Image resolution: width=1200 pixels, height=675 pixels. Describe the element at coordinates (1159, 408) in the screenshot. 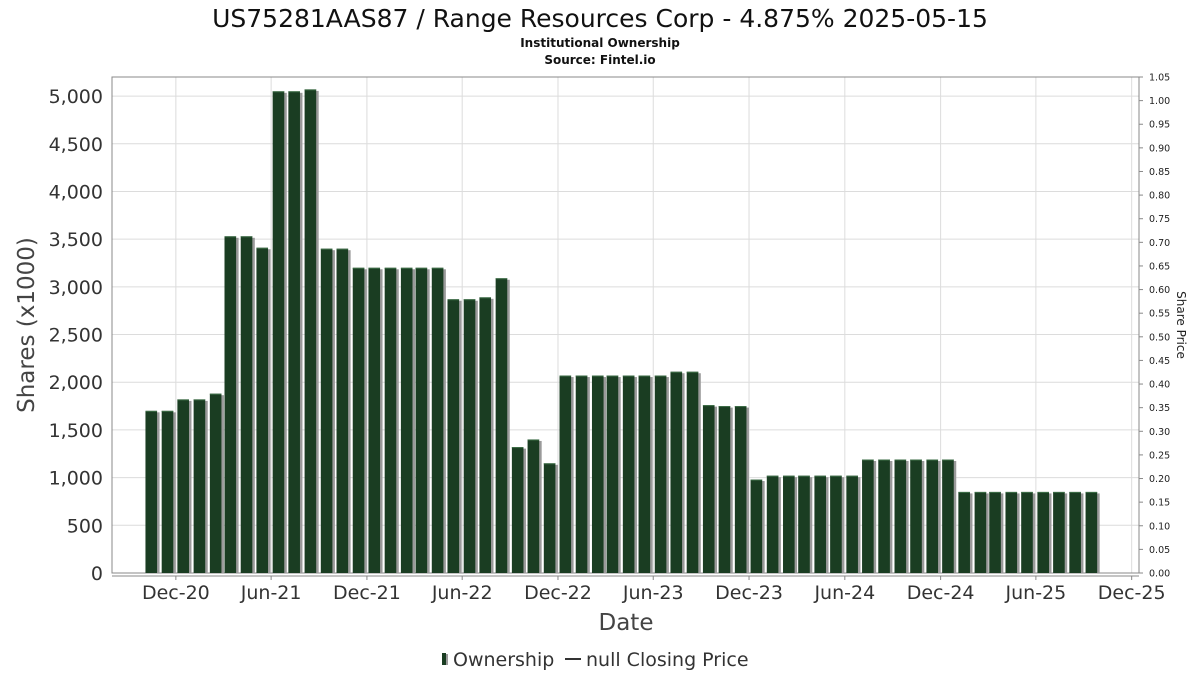

I see `y2-tick-label: 0.35` at that location.